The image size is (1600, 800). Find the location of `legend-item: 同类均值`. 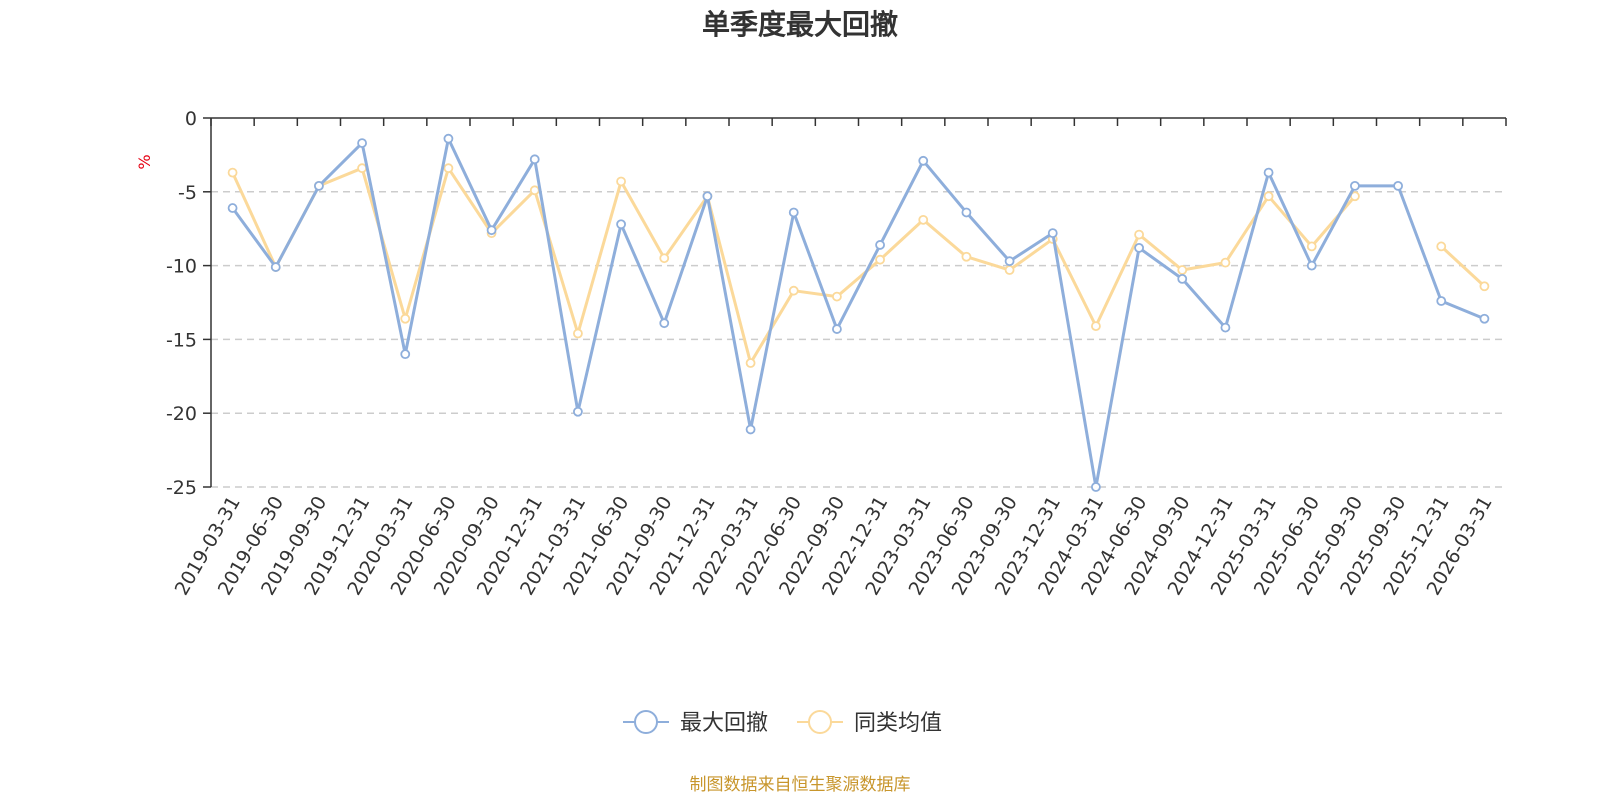

legend-item: 同类均值 is located at coordinates (869, 723).